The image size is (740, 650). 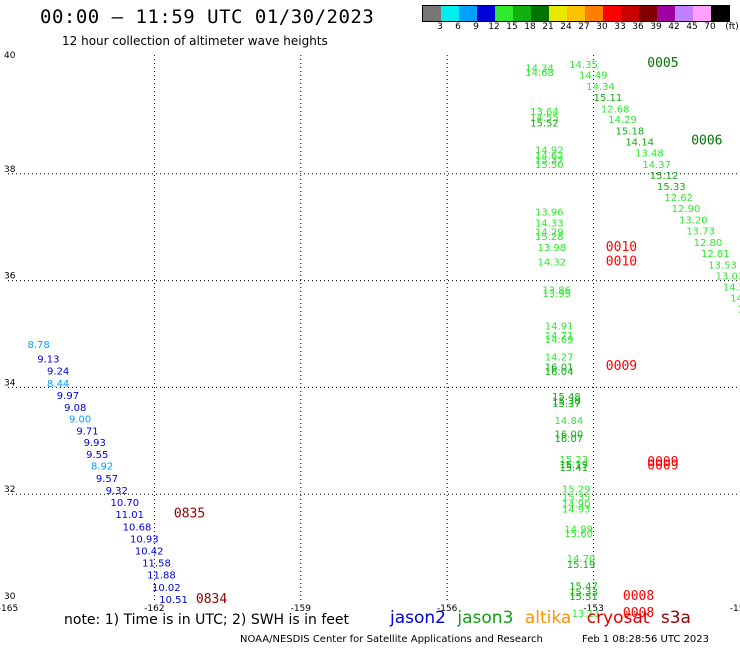 I want to click on wave-height-label: 15.30, so click(x=566, y=401).